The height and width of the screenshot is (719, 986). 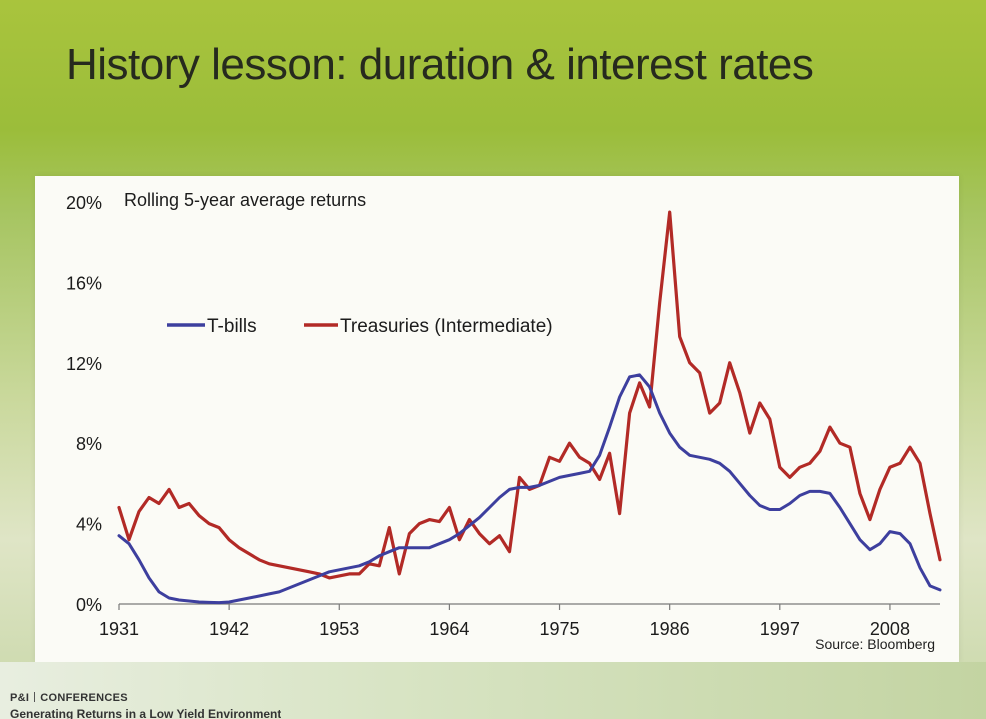 What do you see at coordinates (89, 605) in the screenshot?
I see `y-tick-label: 0%` at bounding box center [89, 605].